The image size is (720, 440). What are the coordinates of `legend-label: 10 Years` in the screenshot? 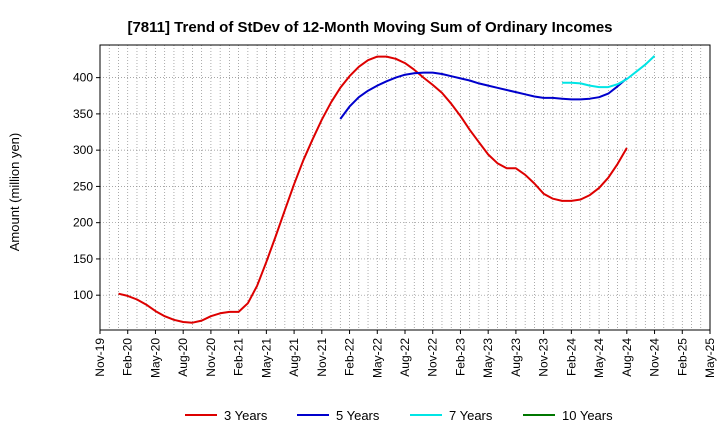 It's located at (587, 415).